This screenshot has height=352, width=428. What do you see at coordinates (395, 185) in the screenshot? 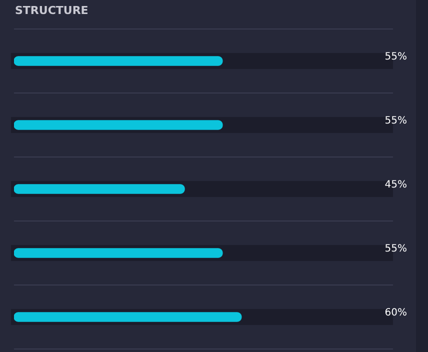
I see `data-label: 45%` at bounding box center [395, 185].